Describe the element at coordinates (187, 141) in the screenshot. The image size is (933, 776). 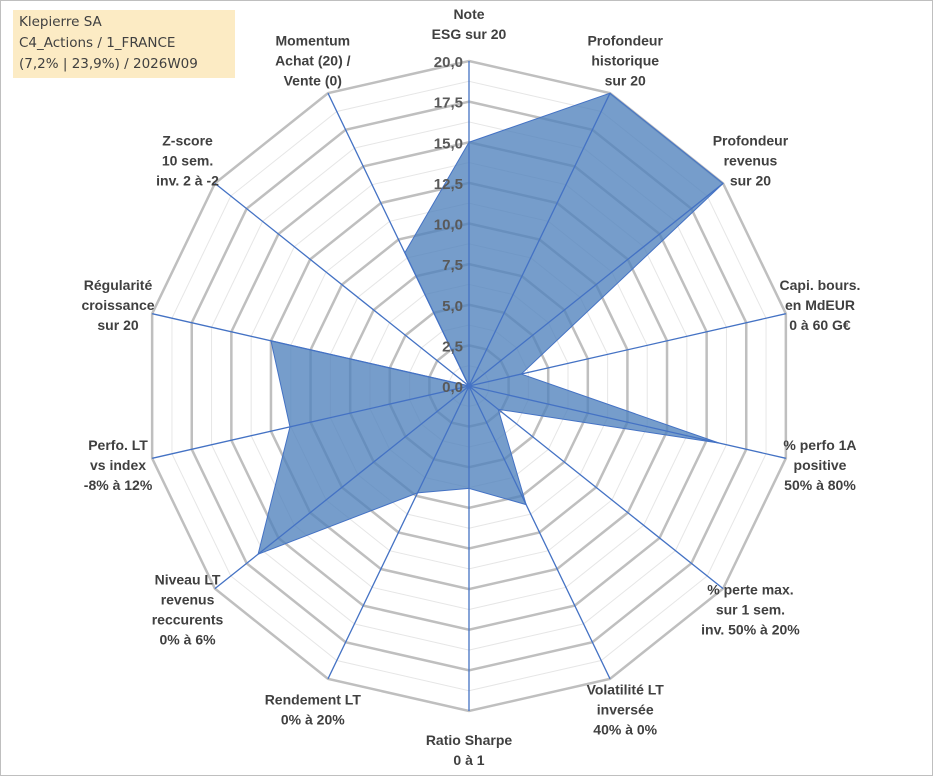
I see `axis-label-line: Z-score` at that location.